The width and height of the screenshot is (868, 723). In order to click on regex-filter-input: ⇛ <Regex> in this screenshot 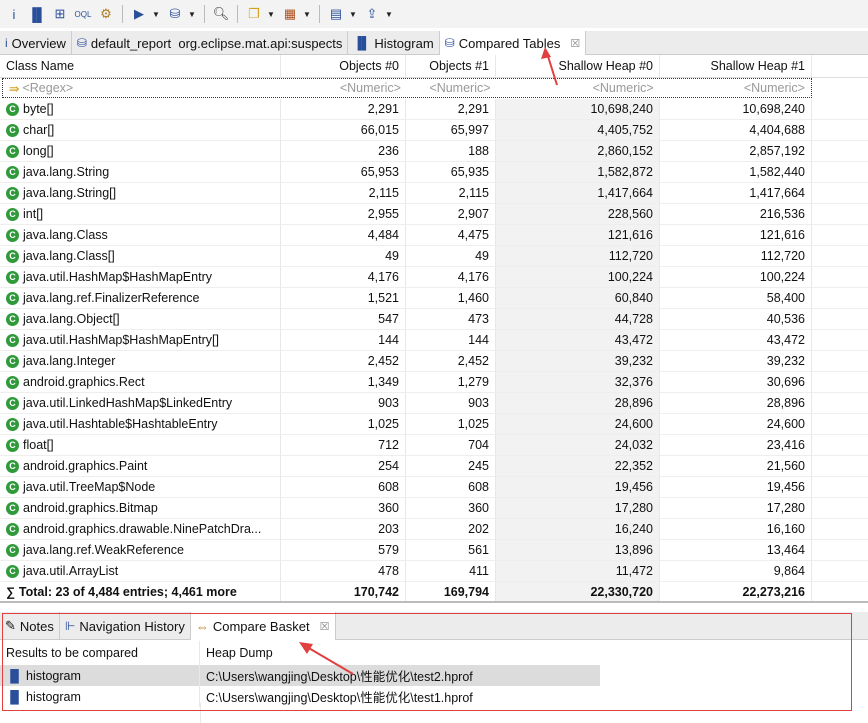, I will do `click(143, 88)`.